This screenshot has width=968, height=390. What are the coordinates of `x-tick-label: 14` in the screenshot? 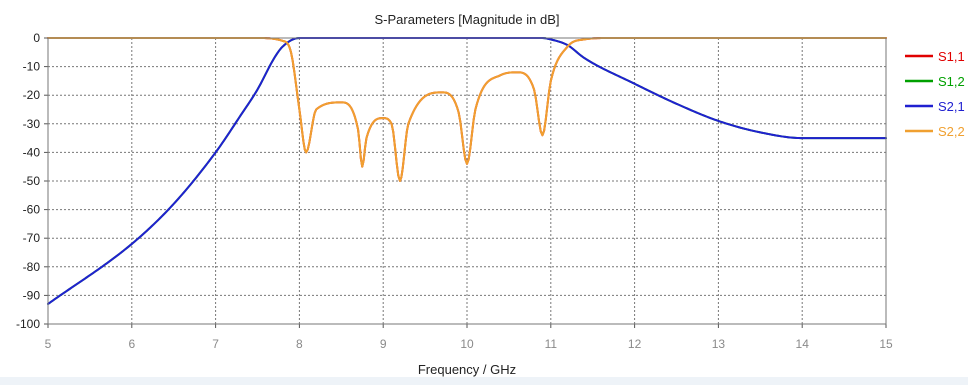 It's located at (803, 344).